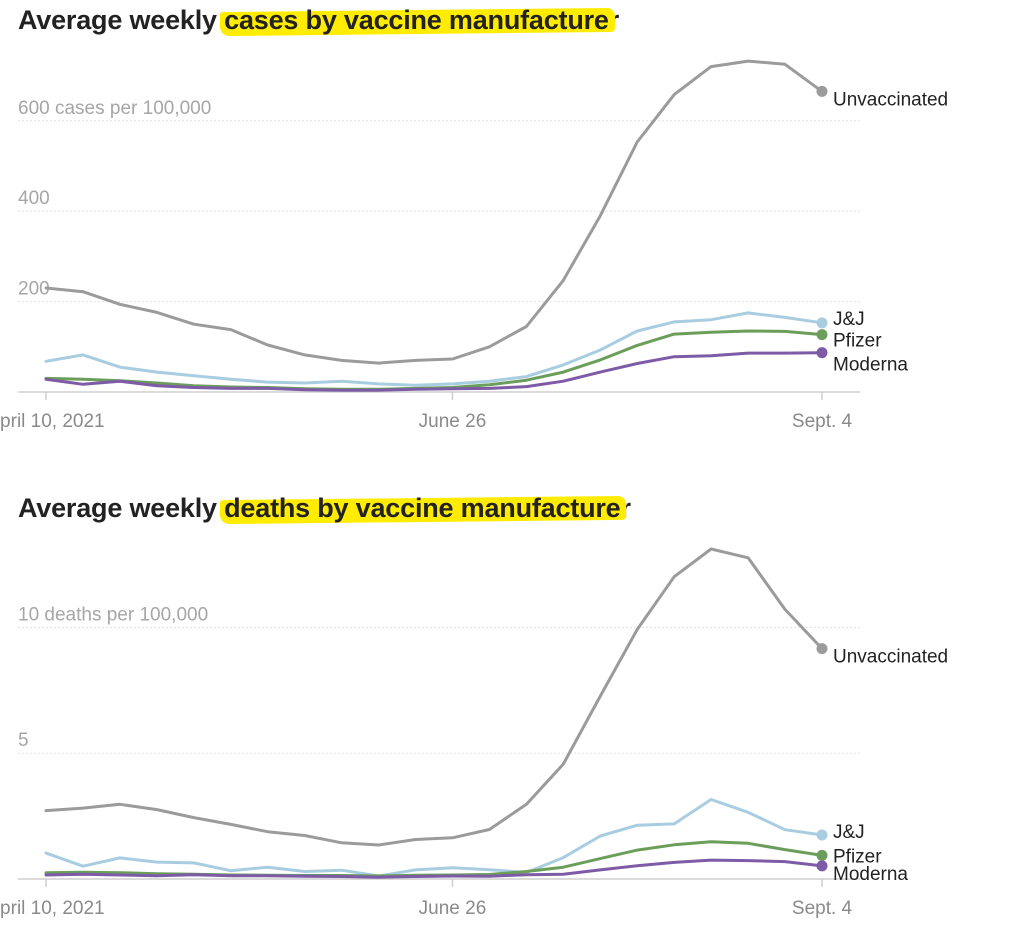 The image size is (1017, 943). What do you see at coordinates (422, 508) in the screenshot?
I see `title-highlight: deaths by vaccine manufacture` at bounding box center [422, 508].